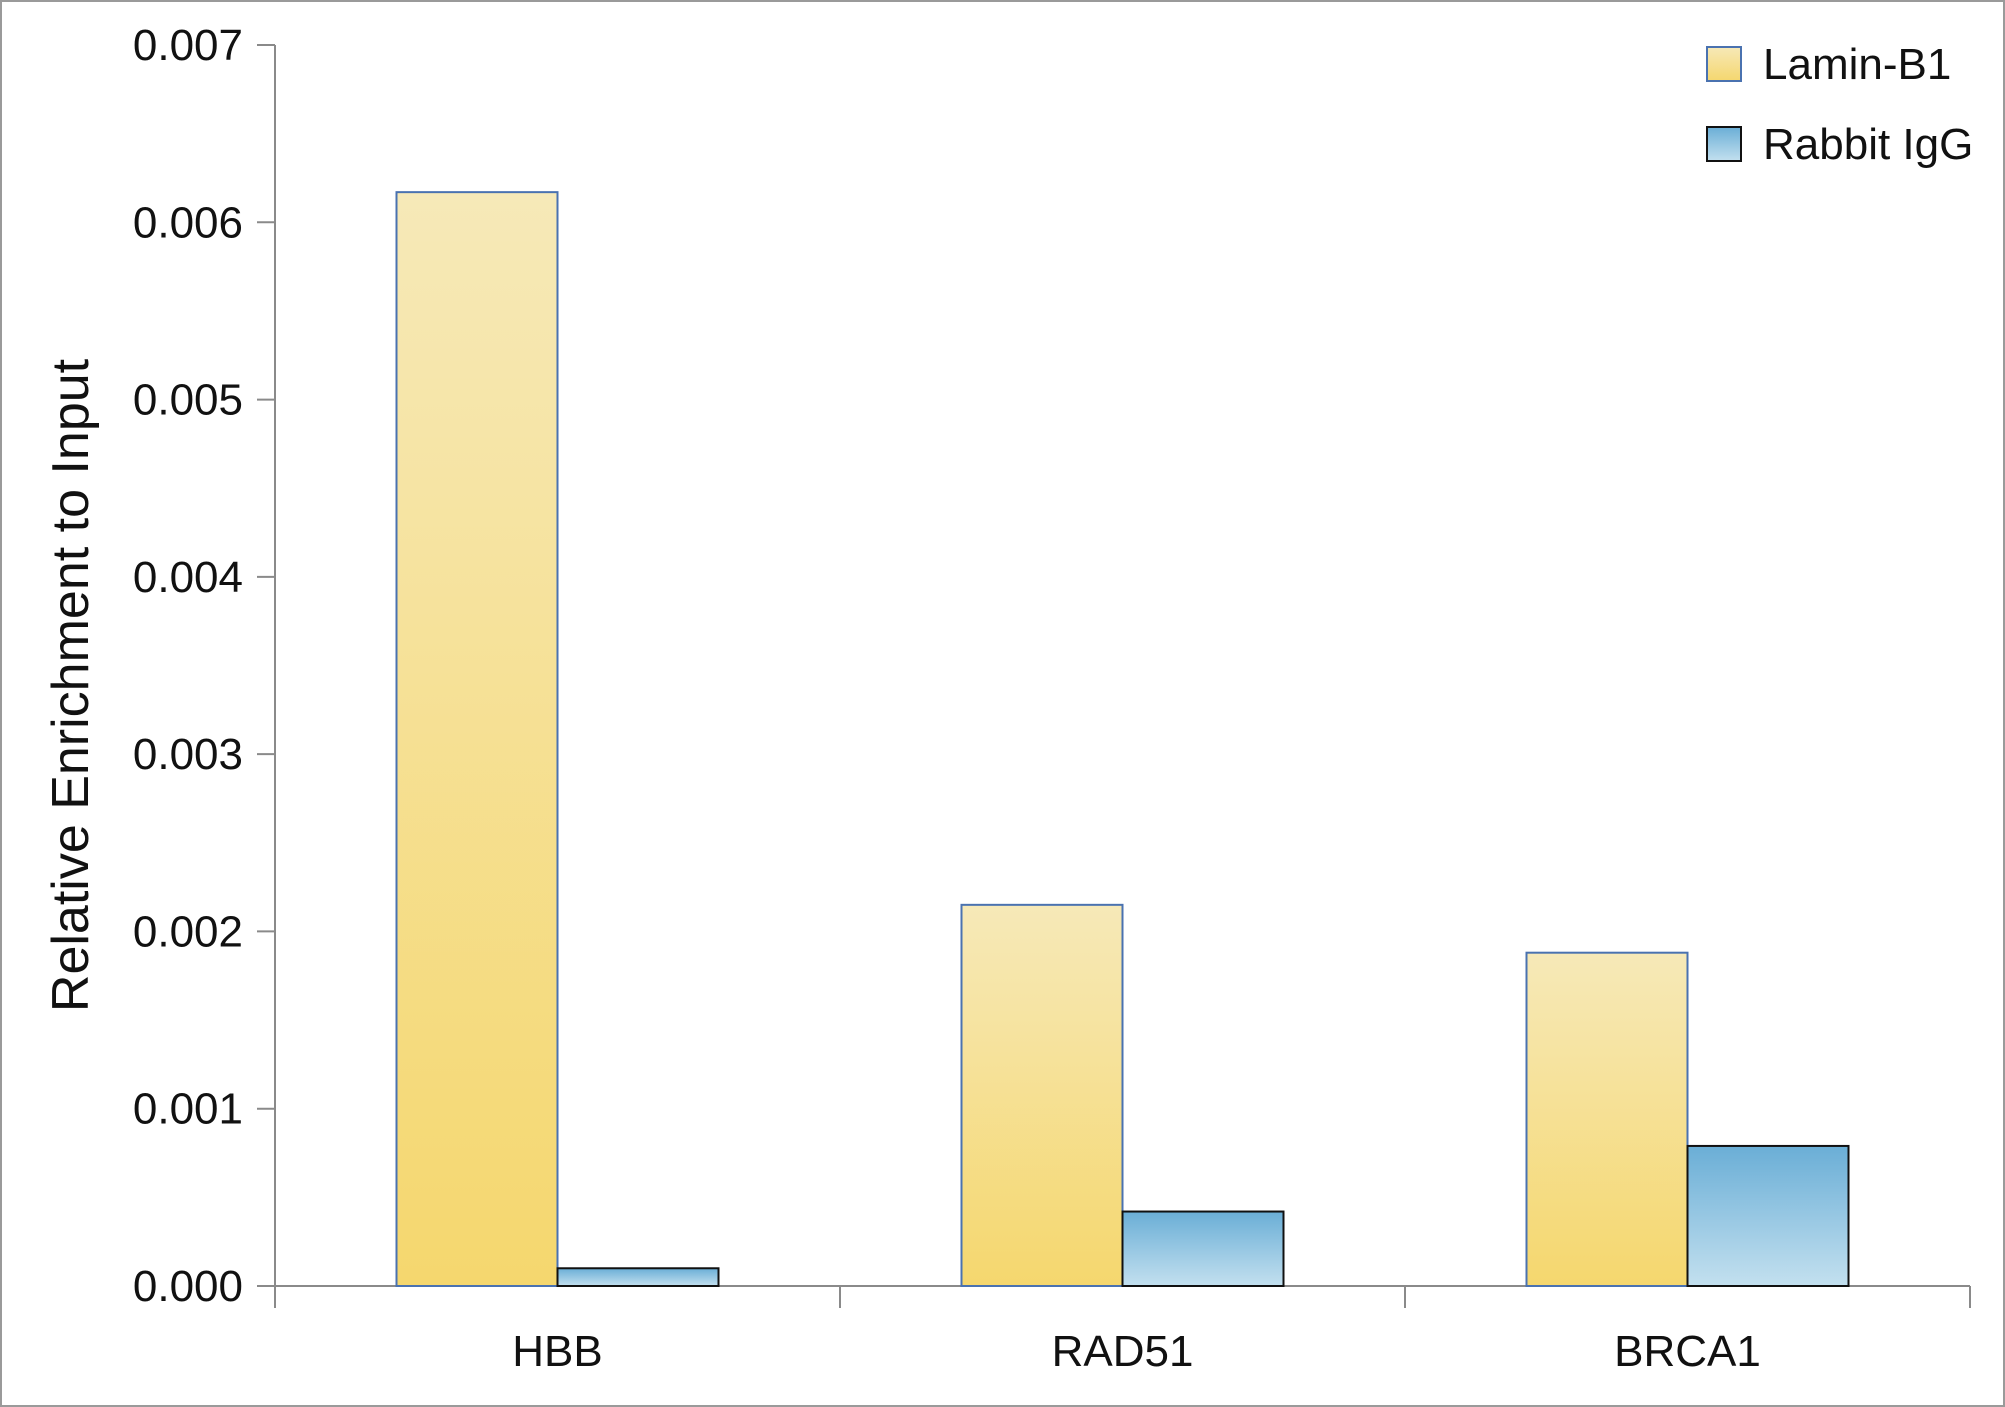 The width and height of the screenshot is (2005, 1407). I want to click on y-axis-title: Relative Enrichment to Input, so click(71, 685).